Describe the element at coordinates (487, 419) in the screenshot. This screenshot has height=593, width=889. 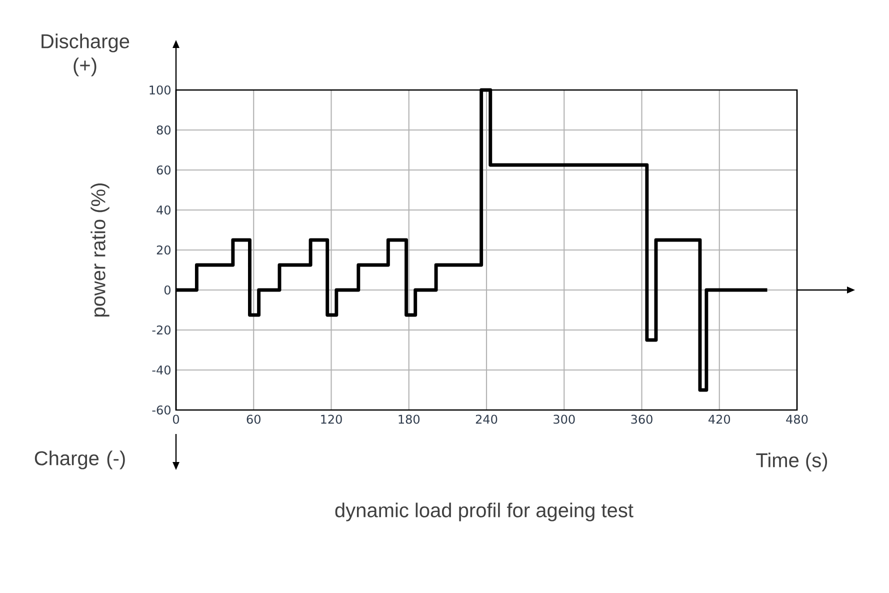
I see `x-tick-label: 240` at that location.